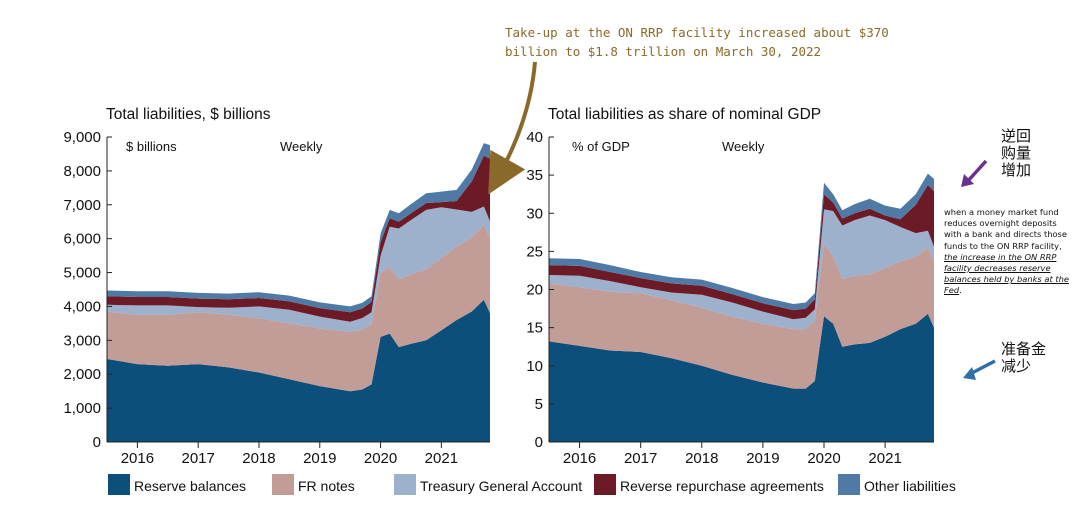 The width and height of the screenshot is (1080, 511). I want to click on legend-swatch-other, so click(849, 484).